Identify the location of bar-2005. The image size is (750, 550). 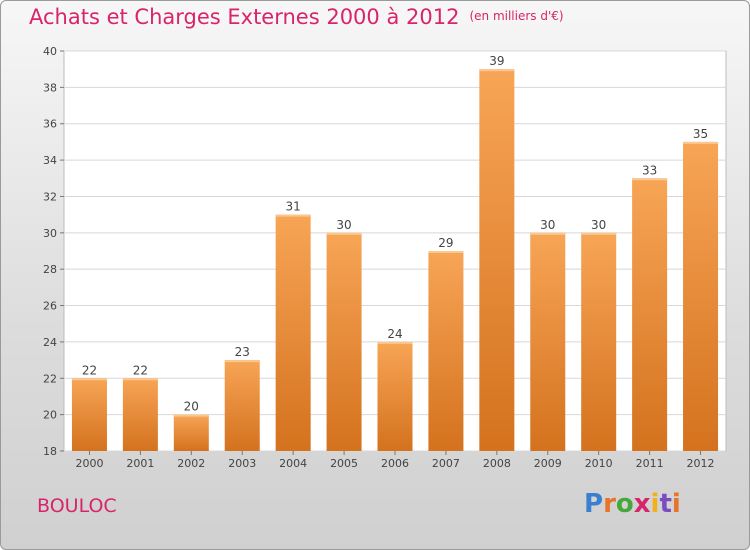
(344, 341).